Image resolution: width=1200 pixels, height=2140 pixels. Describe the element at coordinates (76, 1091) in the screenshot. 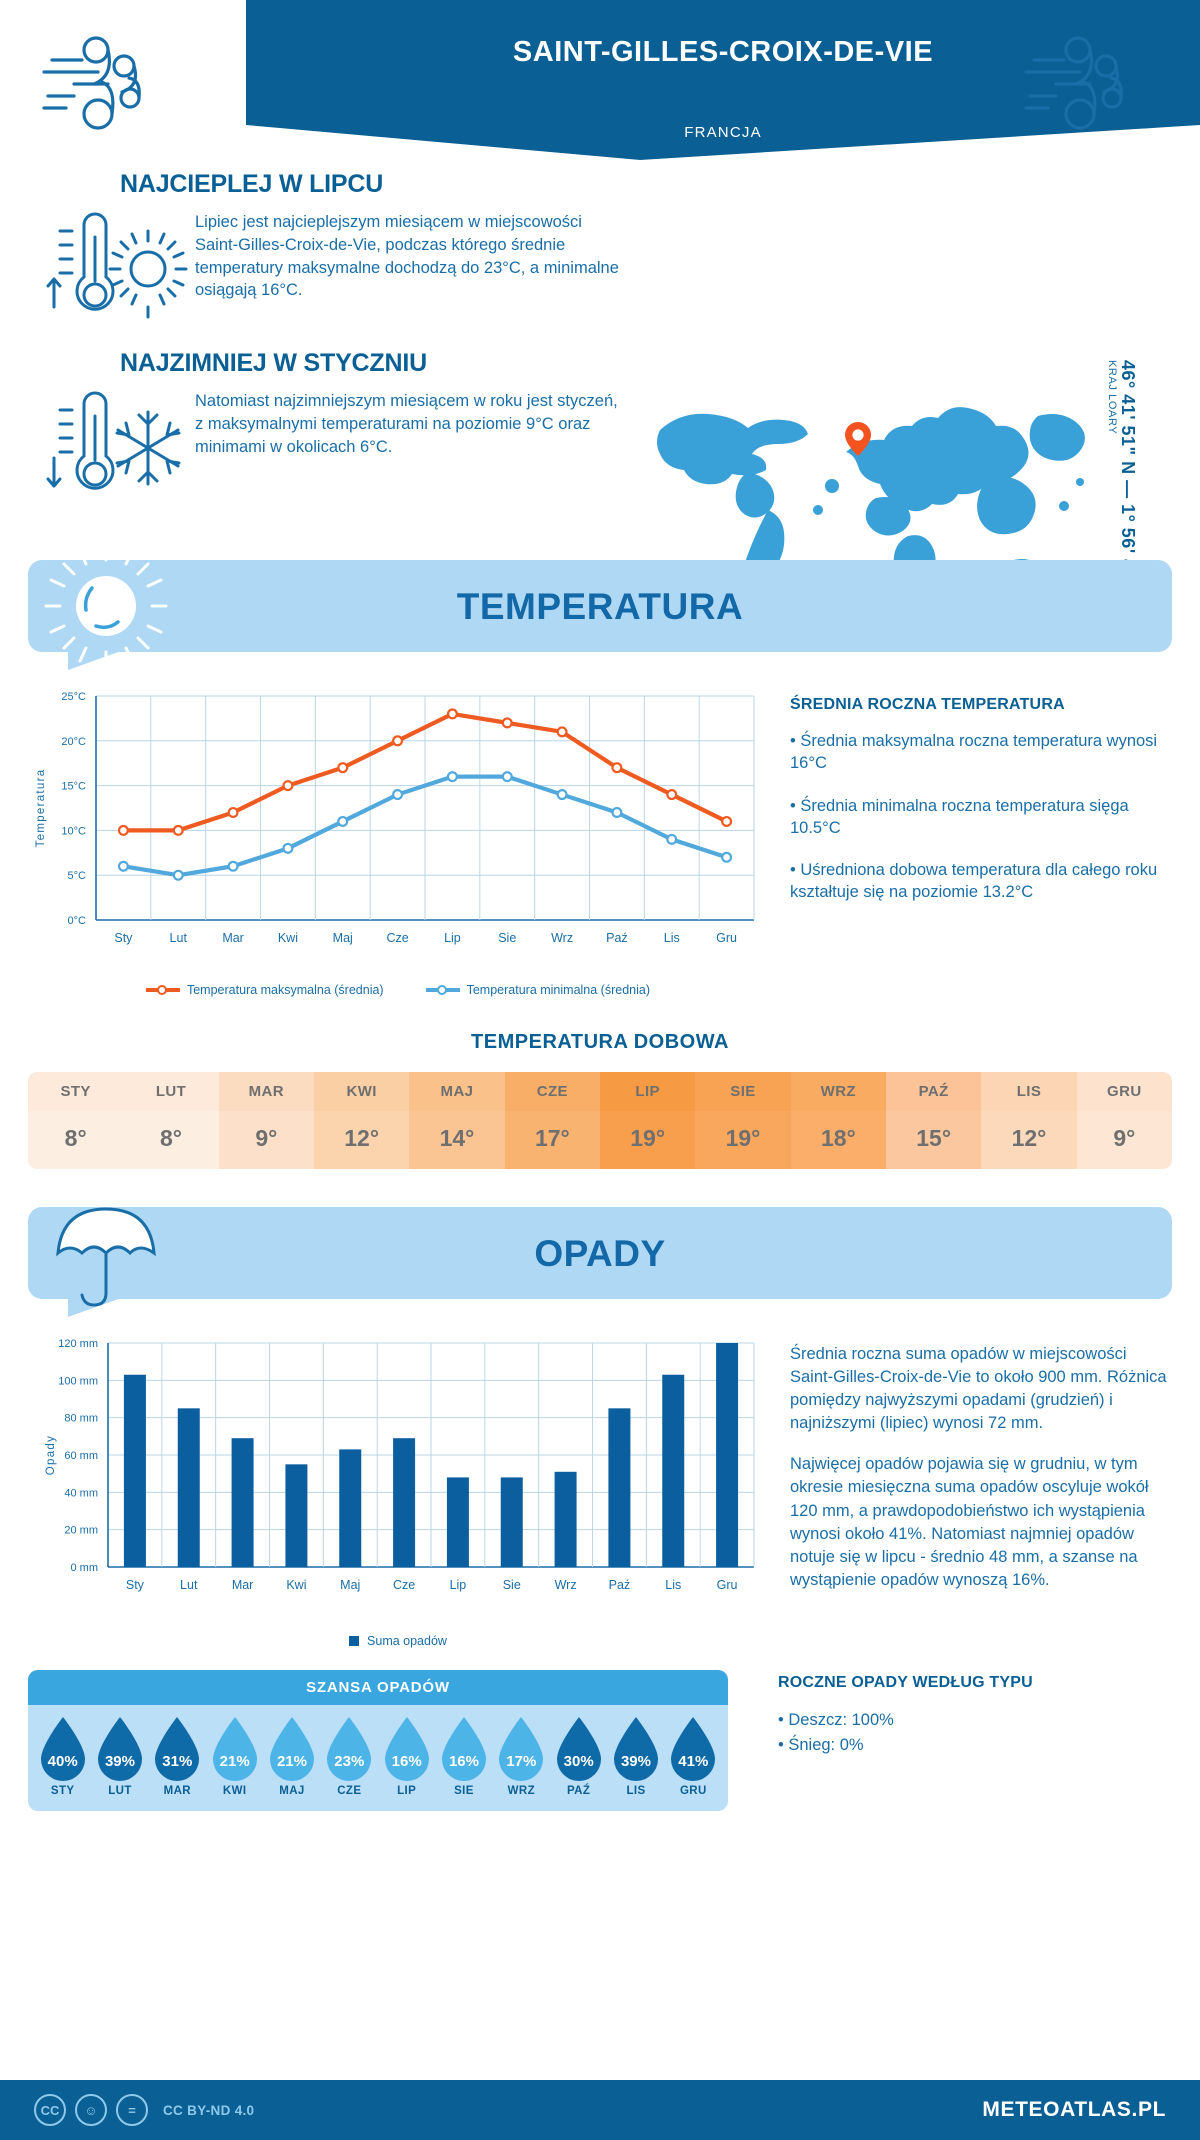

I see `table-header-cell: STY` at that location.